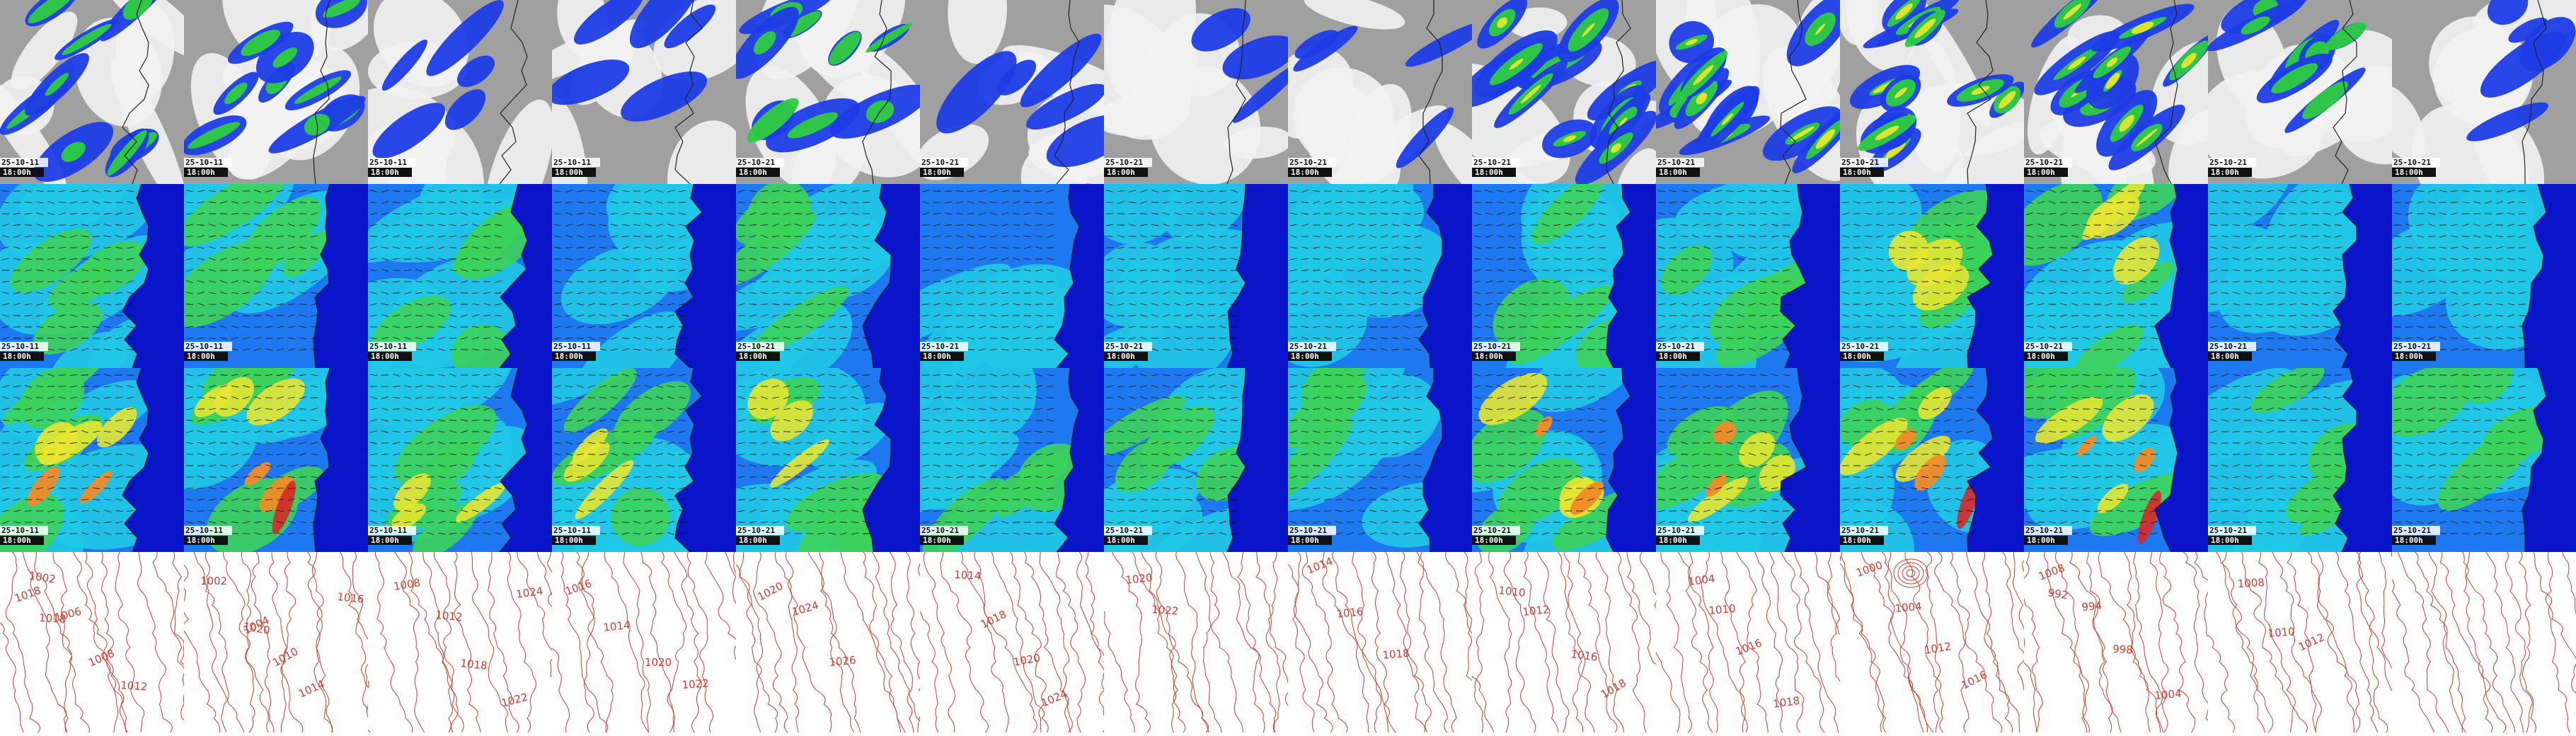  I want to click on forecast-panel: 1014 1016 1018, so click(1380, 644).